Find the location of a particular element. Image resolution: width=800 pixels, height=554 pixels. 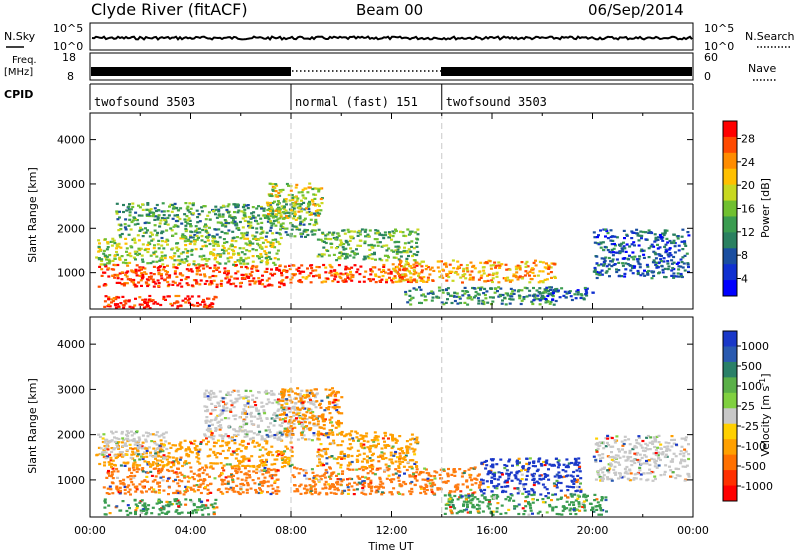

freq-tick-bottom: 8 is located at coordinates (70, 76).